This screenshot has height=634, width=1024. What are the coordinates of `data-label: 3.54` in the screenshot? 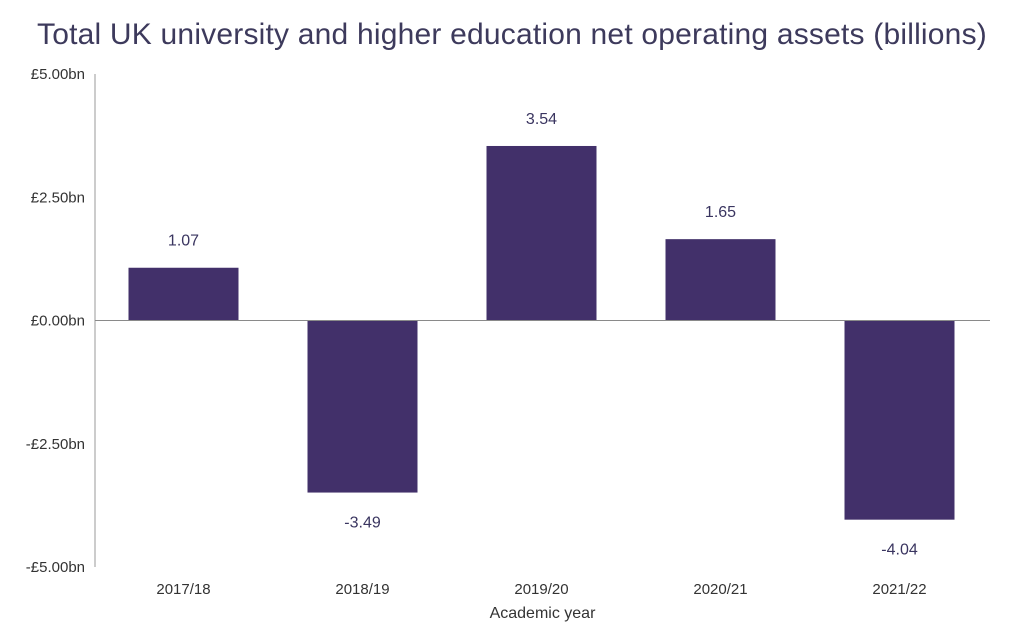 It's located at (541, 119).